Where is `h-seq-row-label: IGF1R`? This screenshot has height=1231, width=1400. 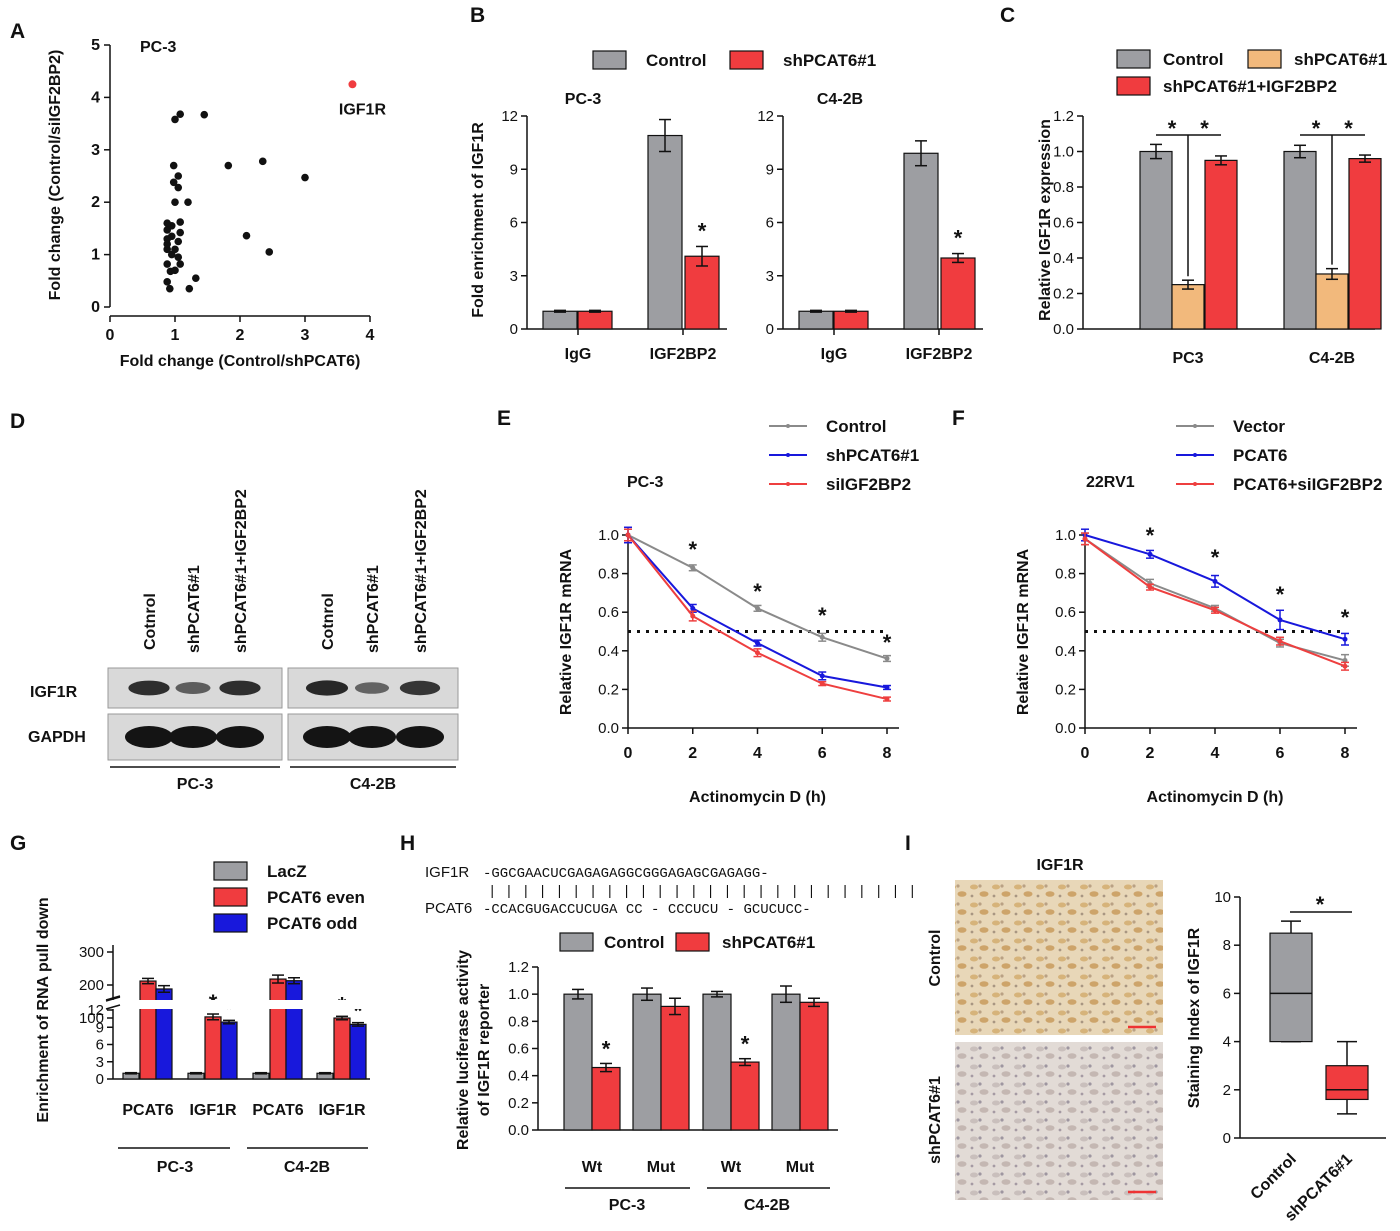 h-seq-row-label: IGF1R is located at coordinates (447, 872).